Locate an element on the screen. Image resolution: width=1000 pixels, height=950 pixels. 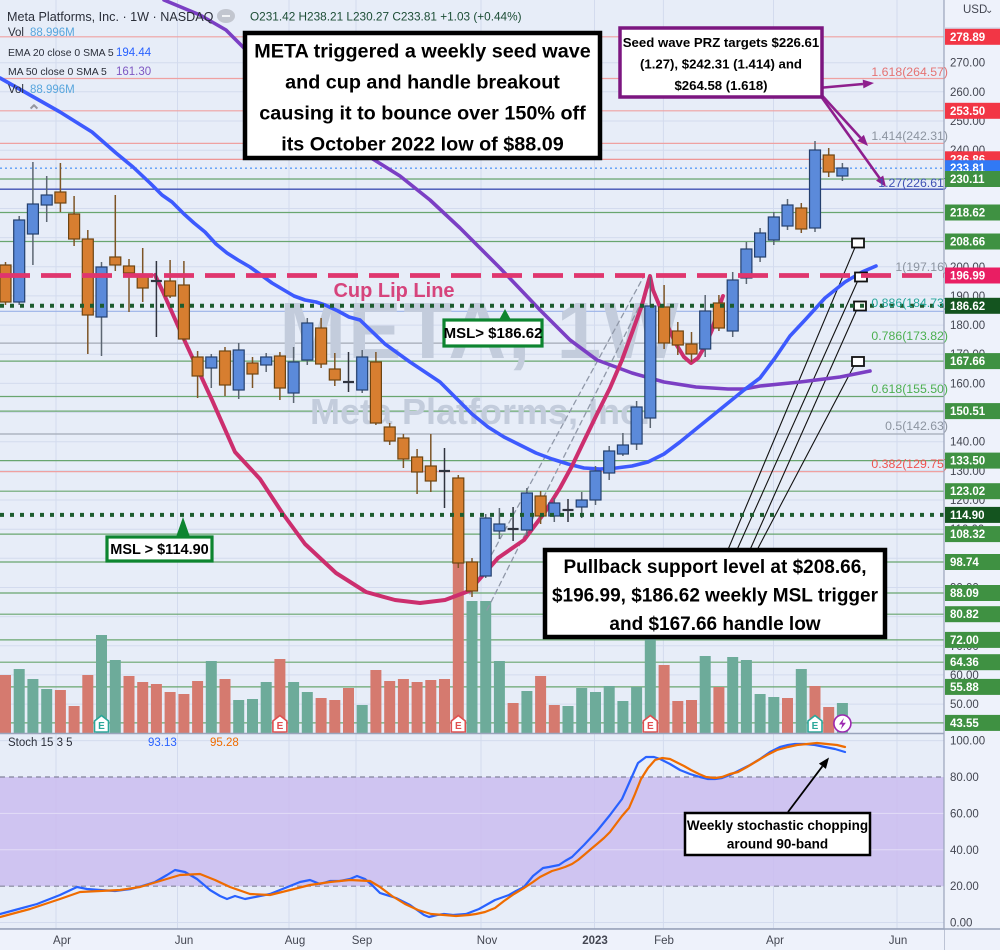
svg-text: (1.27), $242.31 (1.414) and is located at coordinates (721, 64).